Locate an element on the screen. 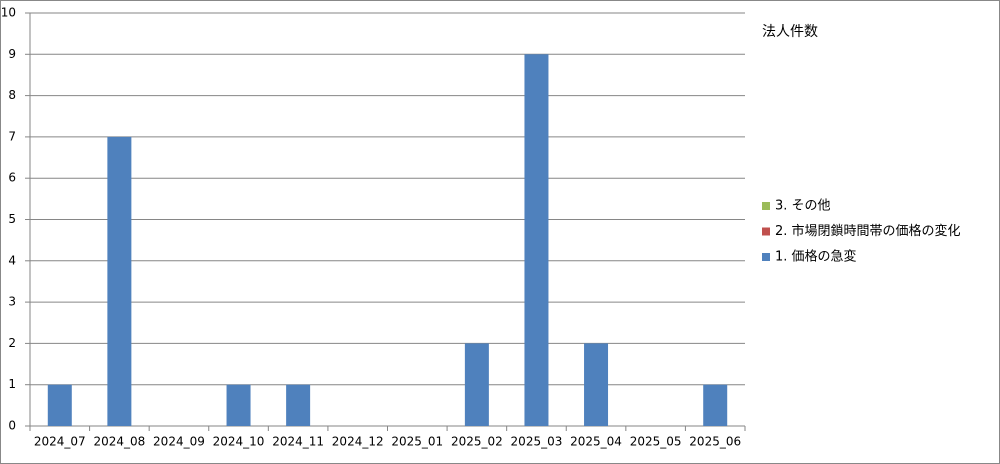  x-tick-label: 2024_11 is located at coordinates (298, 442).